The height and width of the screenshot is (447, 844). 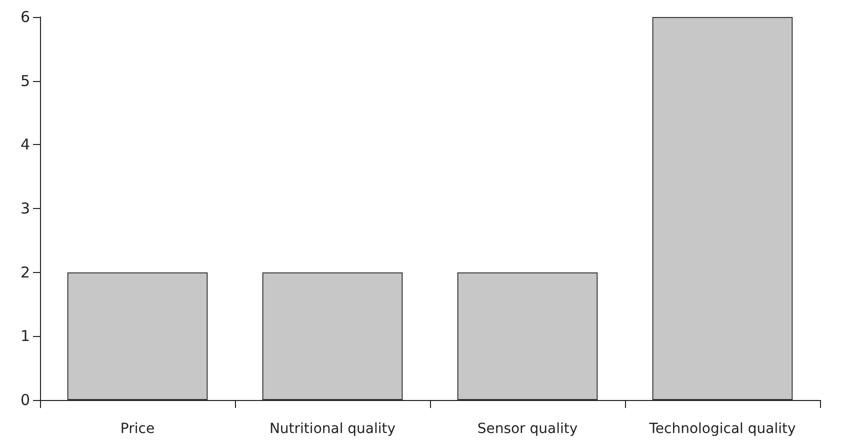 I want to click on y-tick-label: 1, so click(x=25, y=336).